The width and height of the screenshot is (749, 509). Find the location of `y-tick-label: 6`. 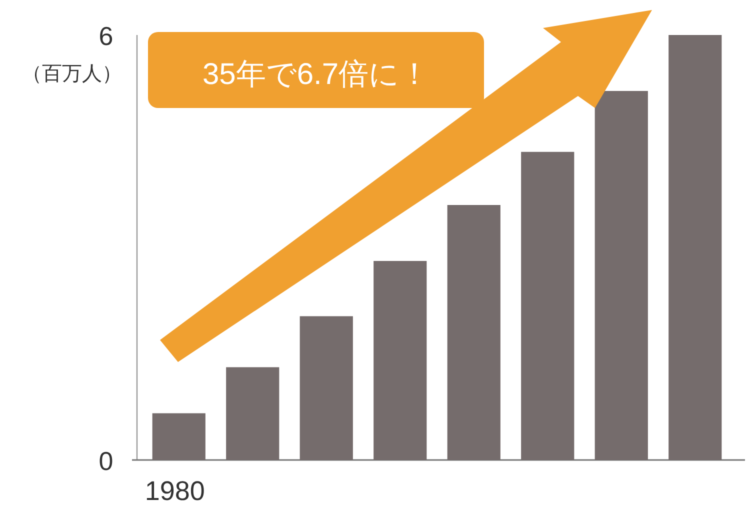

y-tick-label: 6 is located at coordinates (106, 36).